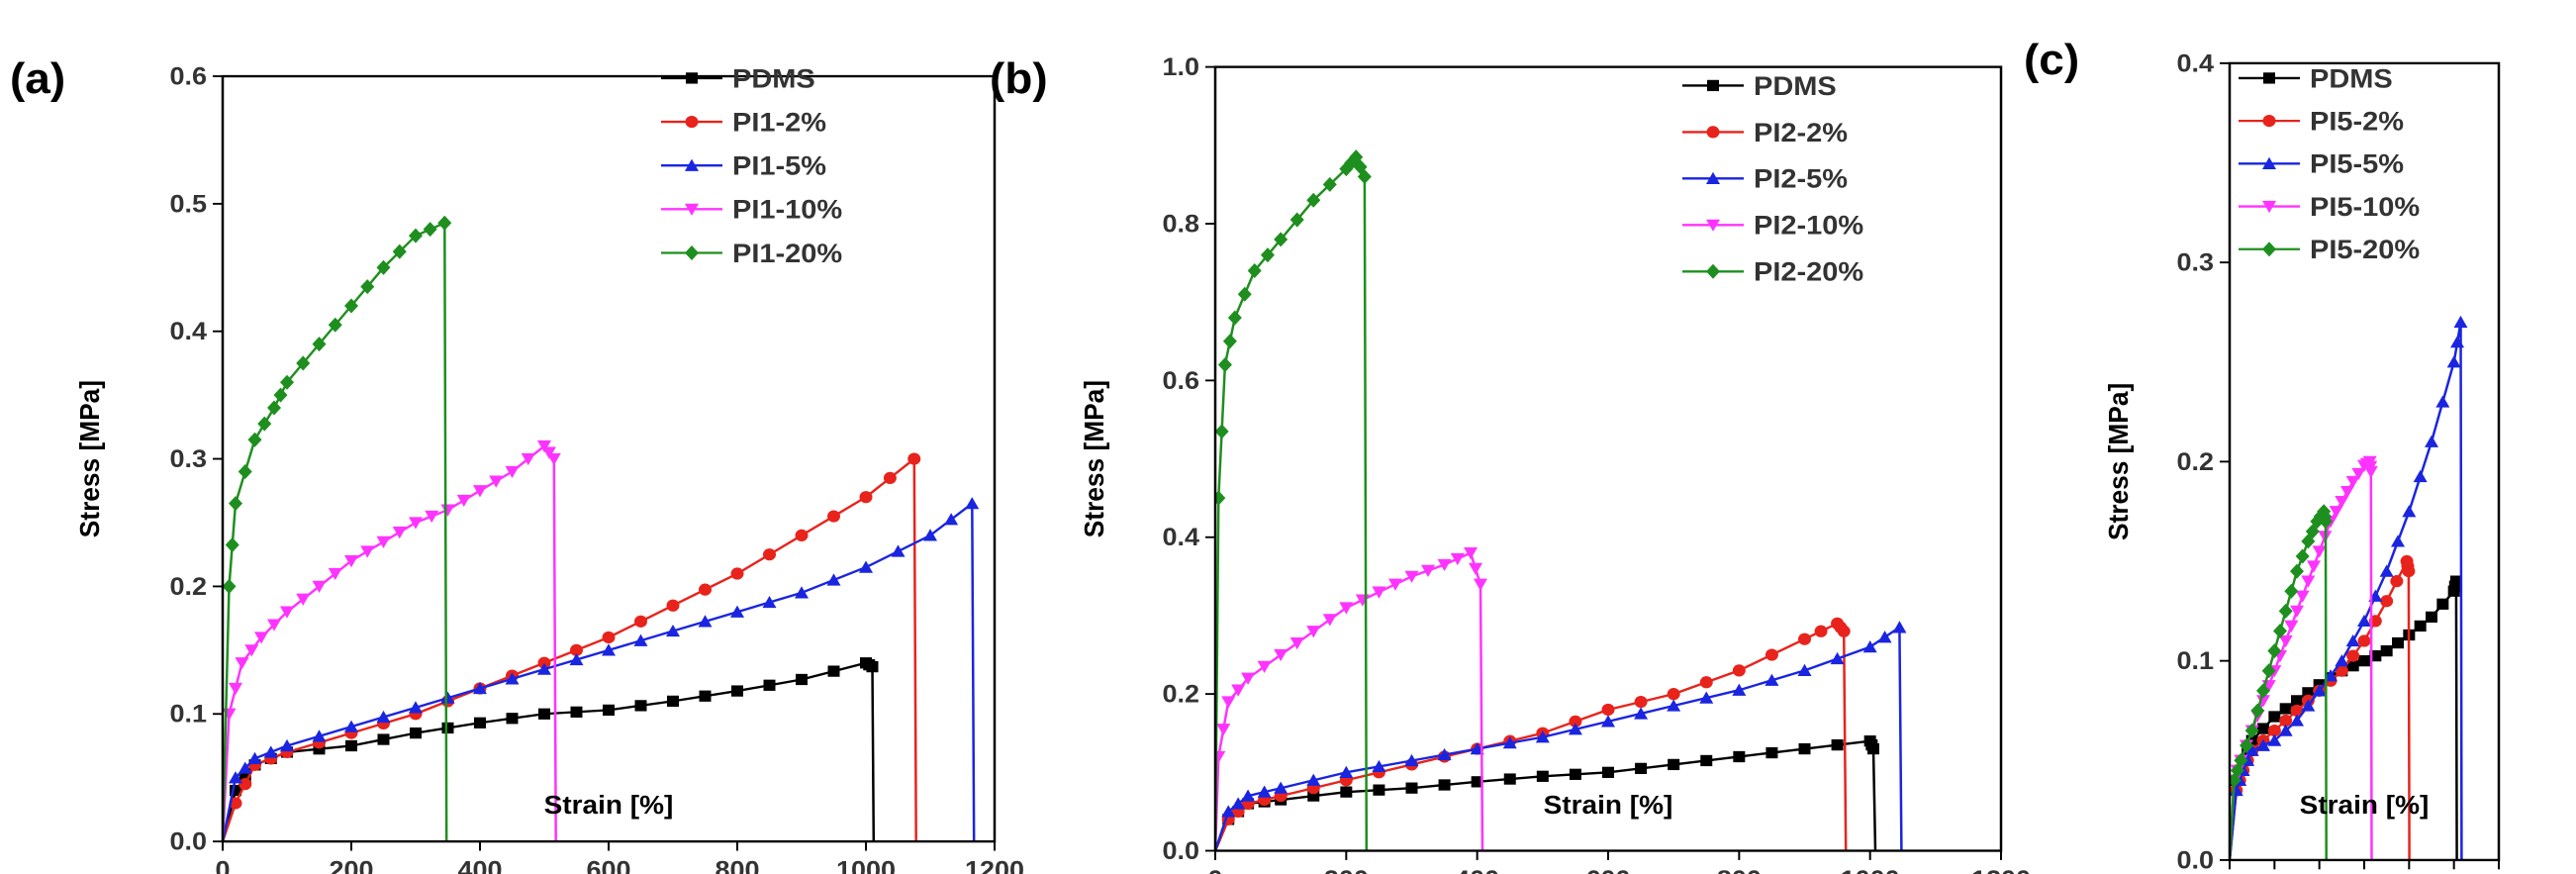 The width and height of the screenshot is (2576, 874). I want to click on x-tick-label: 400, so click(479, 864).